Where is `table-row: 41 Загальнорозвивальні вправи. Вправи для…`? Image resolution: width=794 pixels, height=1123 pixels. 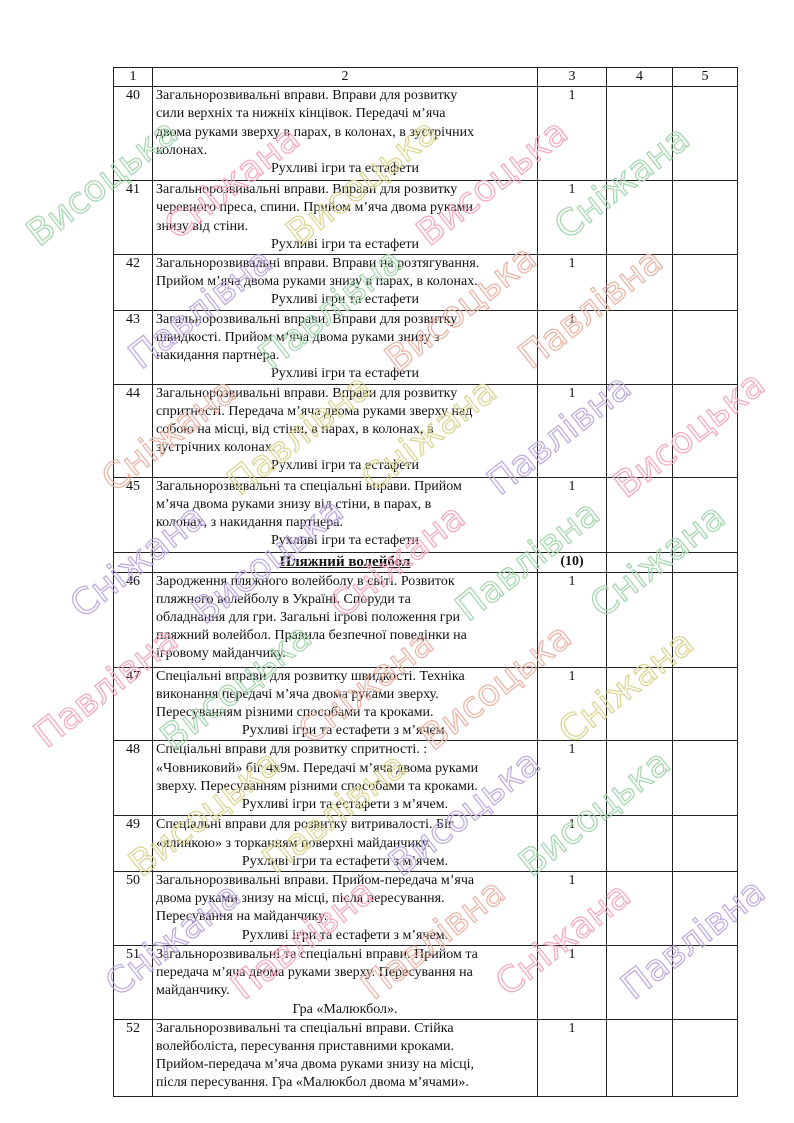
table-row: 41 Загальнорозвивальні вправи. Вправи для… is located at coordinates (425, 218).